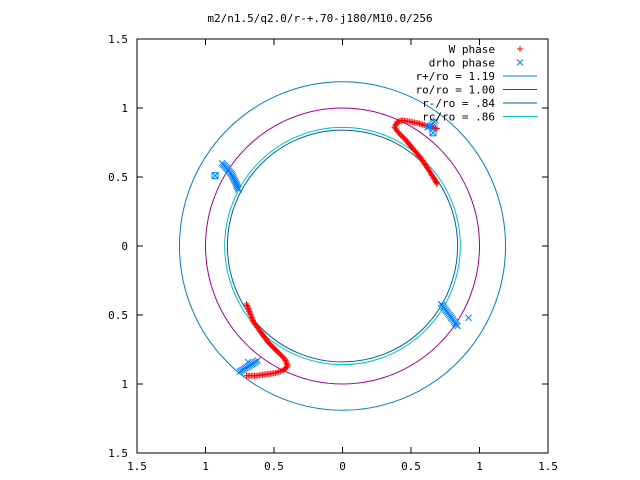 This screenshot has height=480, width=640. I want to click on legend-label: rc/ro = .86, so click(458, 117).